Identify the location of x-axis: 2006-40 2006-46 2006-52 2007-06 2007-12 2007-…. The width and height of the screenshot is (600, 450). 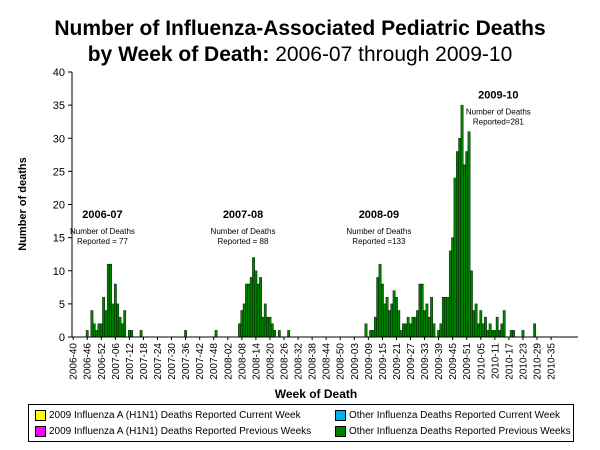
(323, 358).